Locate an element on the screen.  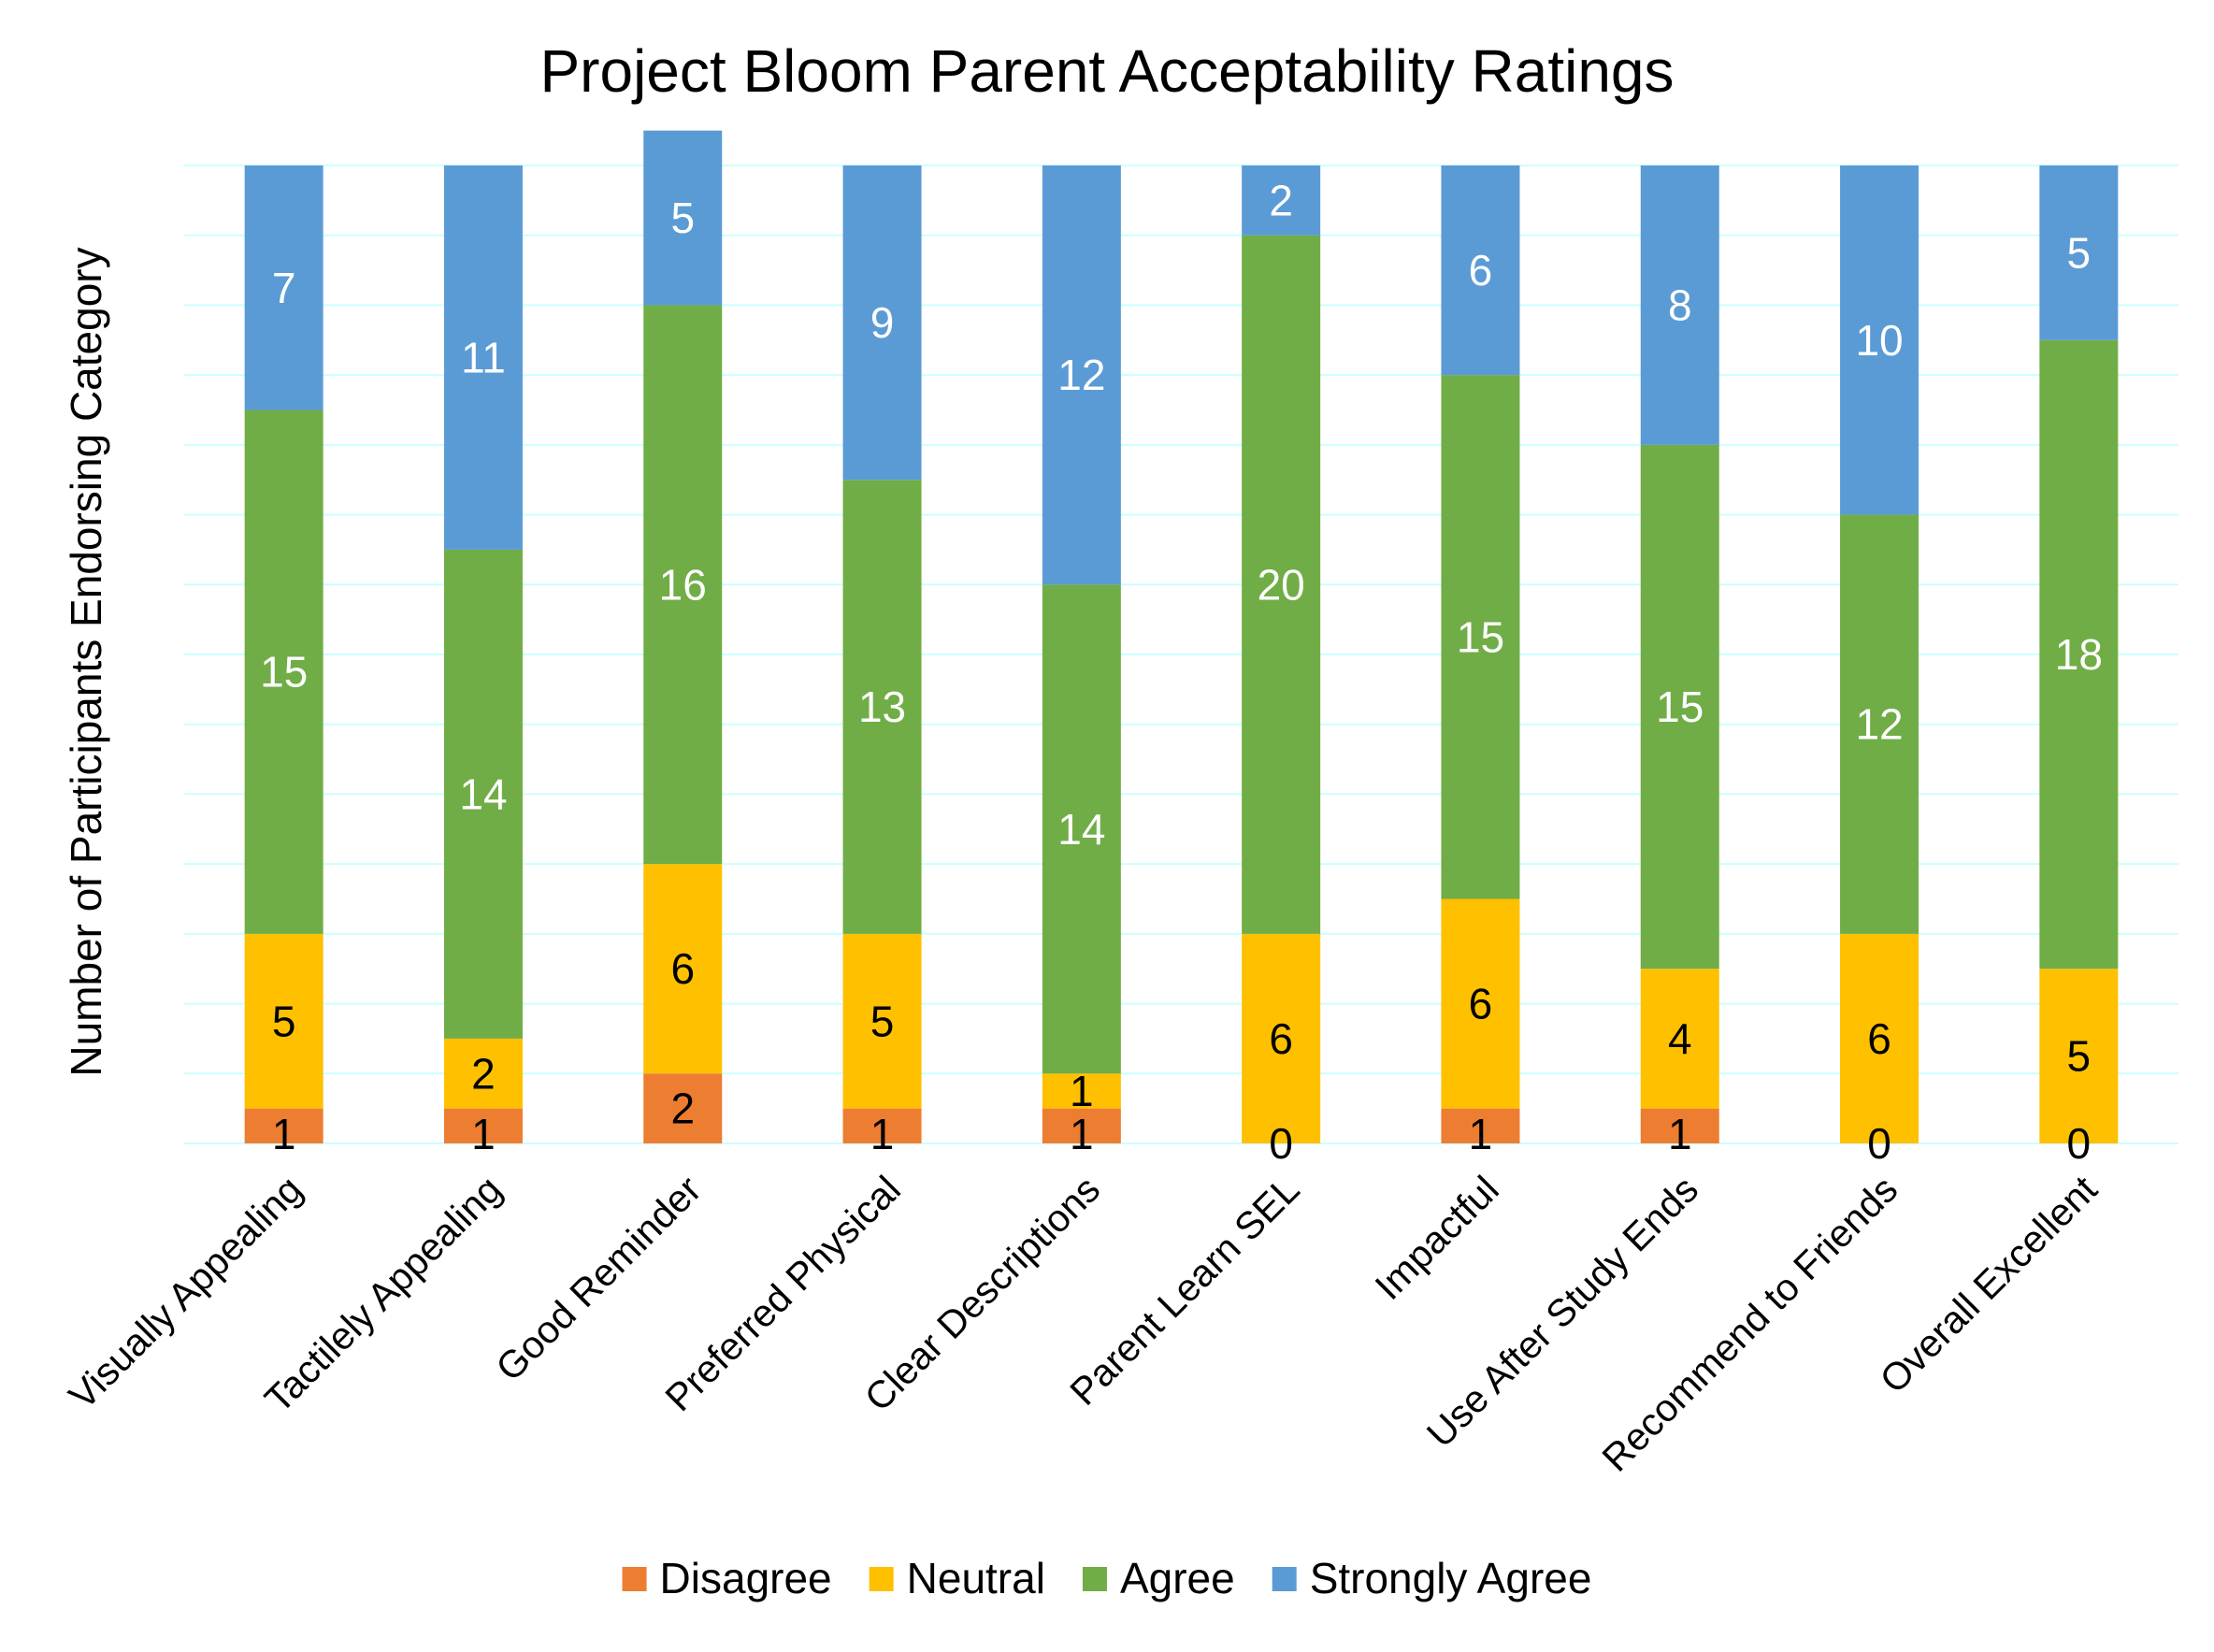
data-label: 4 is located at coordinates (1680, 1039).